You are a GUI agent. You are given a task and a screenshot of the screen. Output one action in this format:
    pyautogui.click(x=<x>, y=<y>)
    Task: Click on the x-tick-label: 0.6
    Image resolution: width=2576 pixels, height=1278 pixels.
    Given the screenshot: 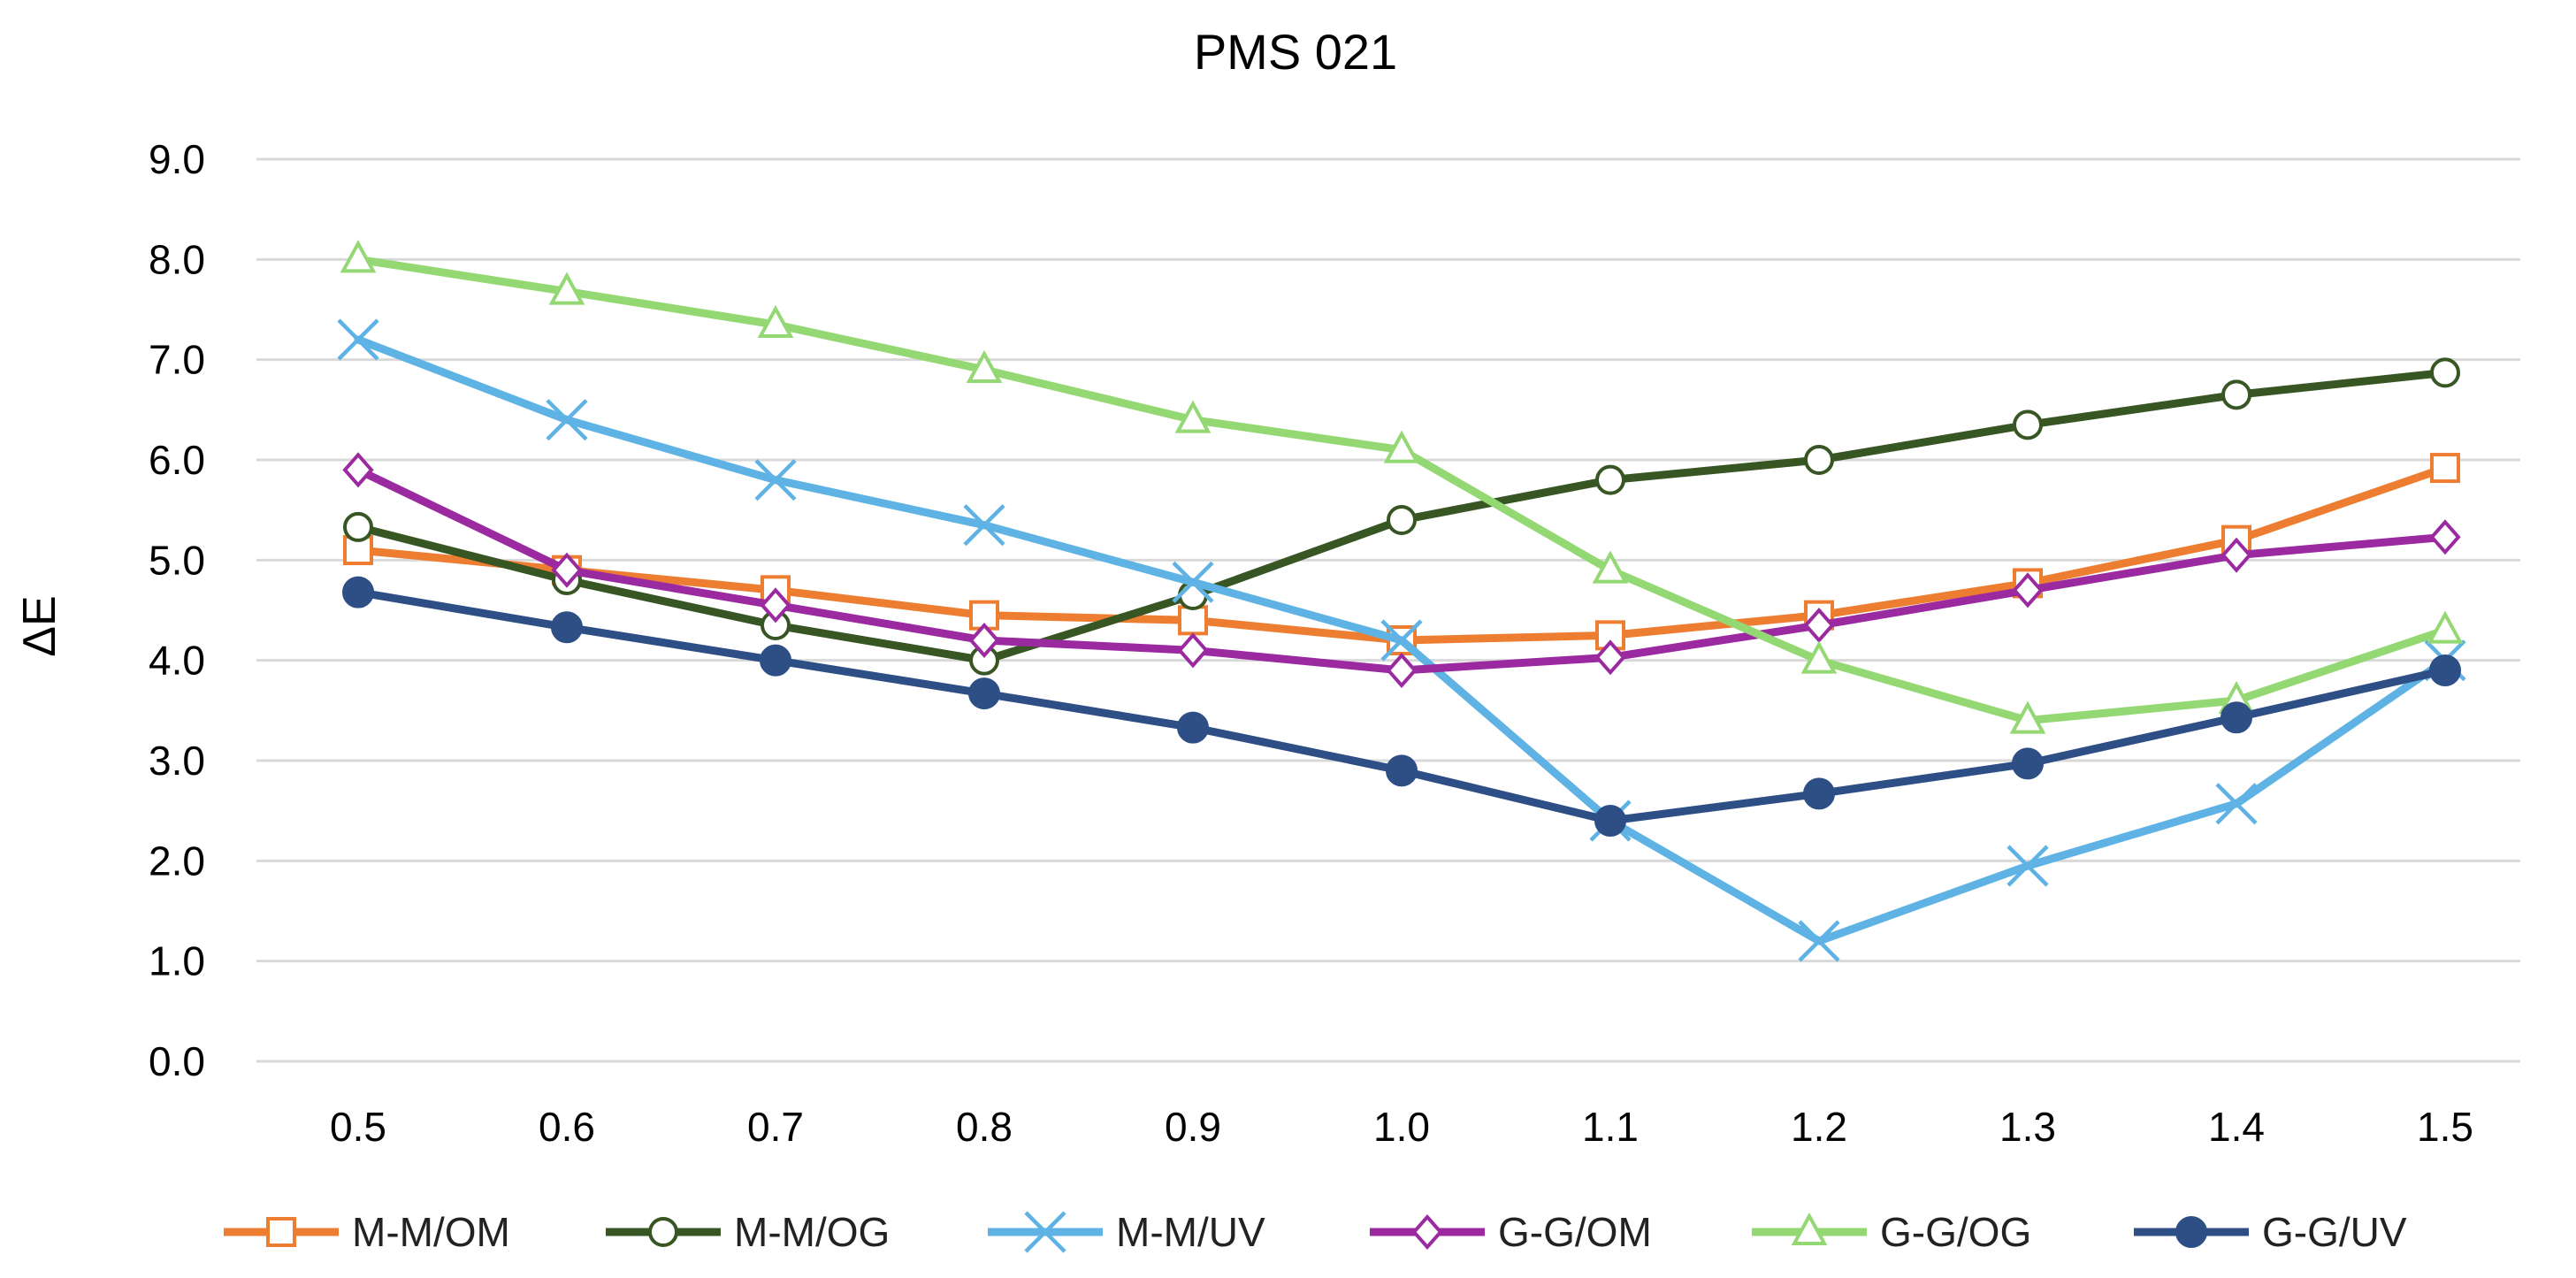 What is the action you would take?
    pyautogui.click(x=567, y=1127)
    